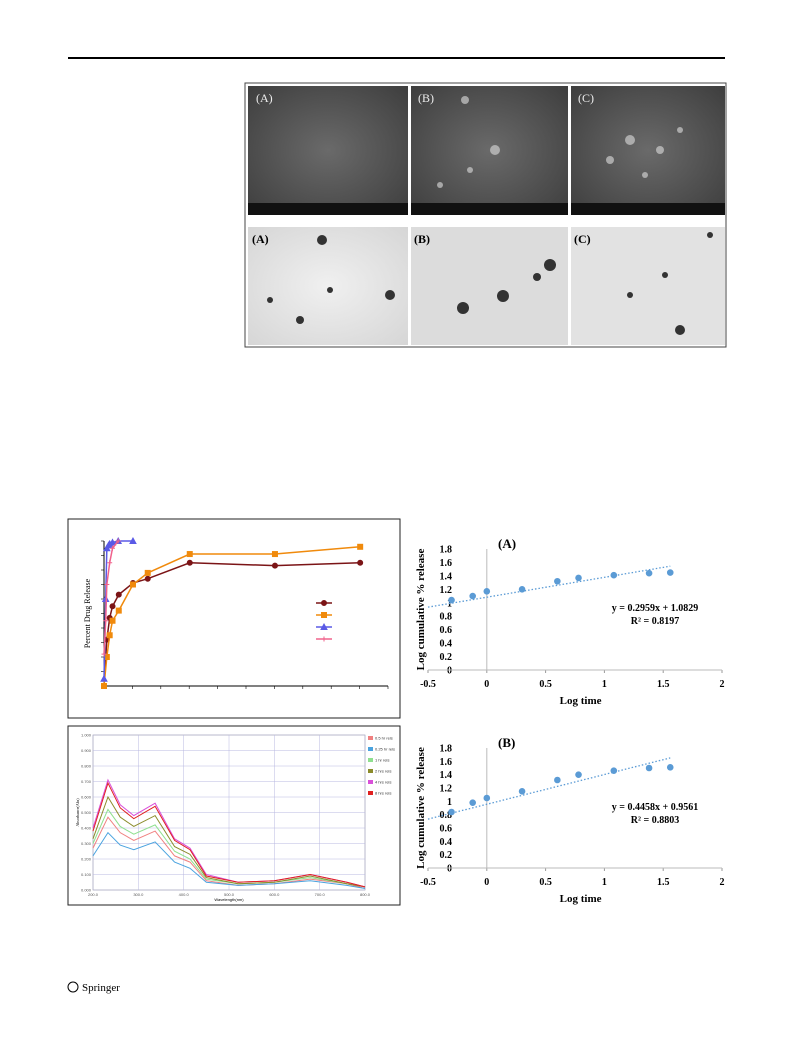  I want to click on publisher: Springer, so click(101, 988).